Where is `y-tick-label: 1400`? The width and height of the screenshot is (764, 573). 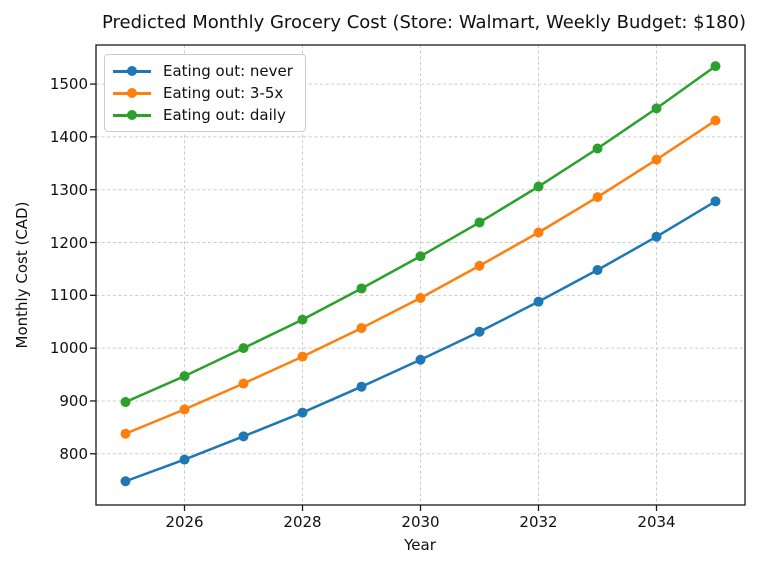 y-tick-label: 1400 is located at coordinates (68, 136).